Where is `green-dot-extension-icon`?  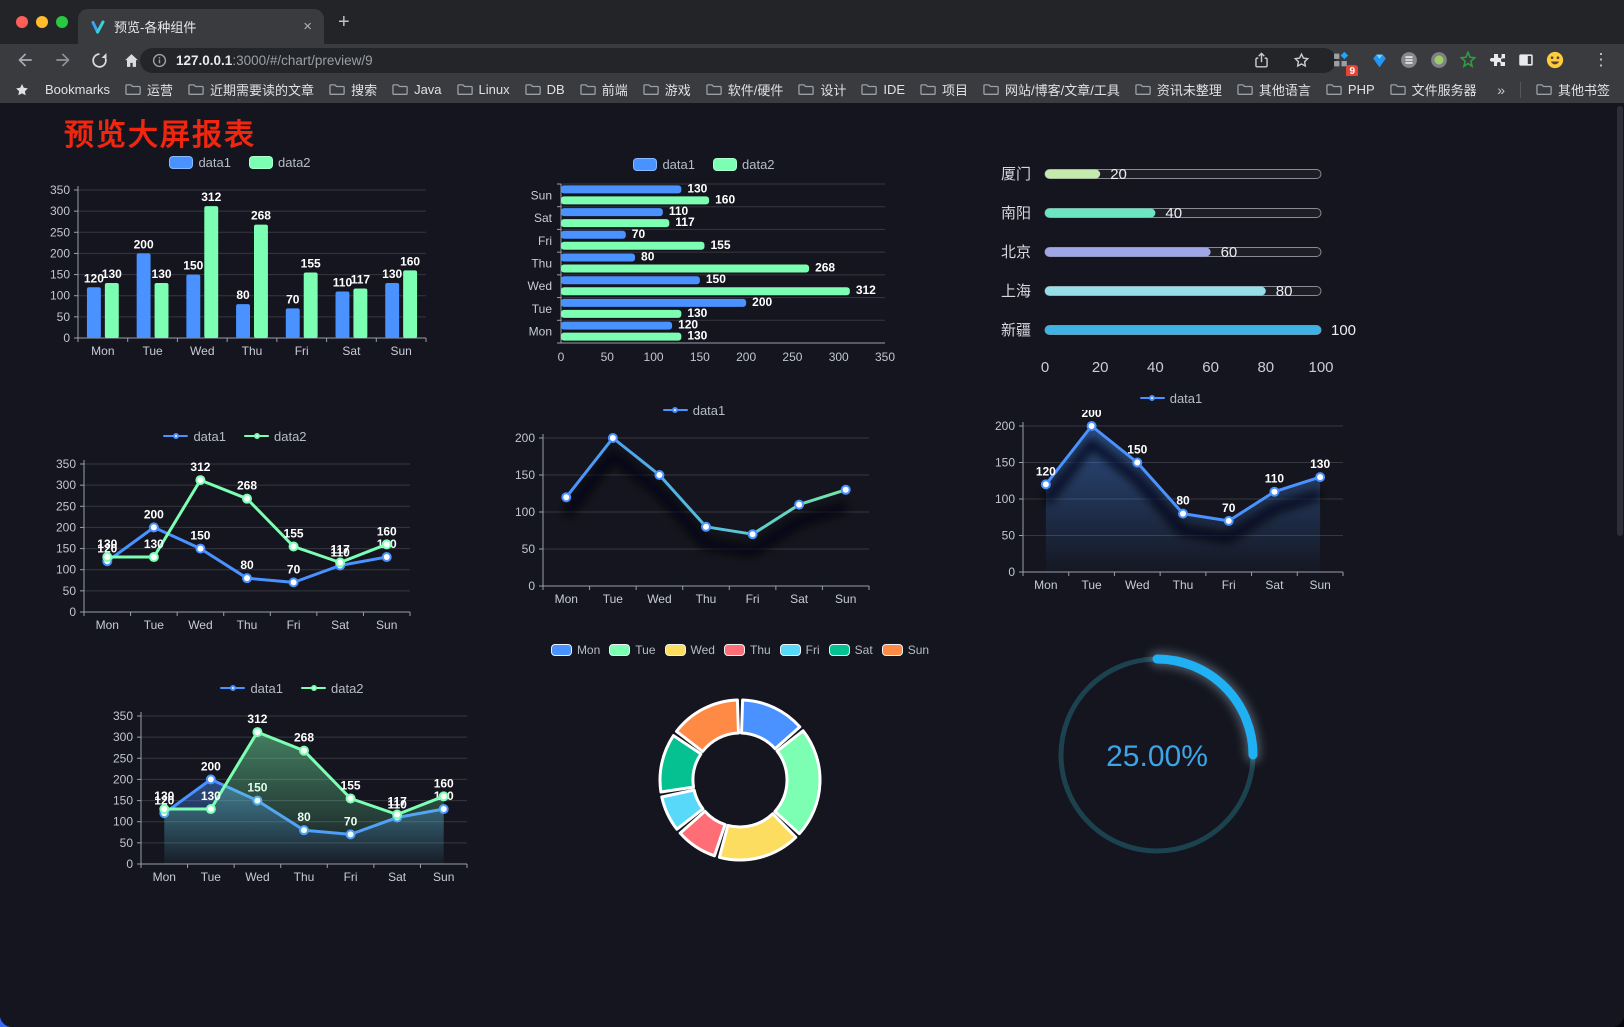 green-dot-extension-icon is located at coordinates (1439, 60).